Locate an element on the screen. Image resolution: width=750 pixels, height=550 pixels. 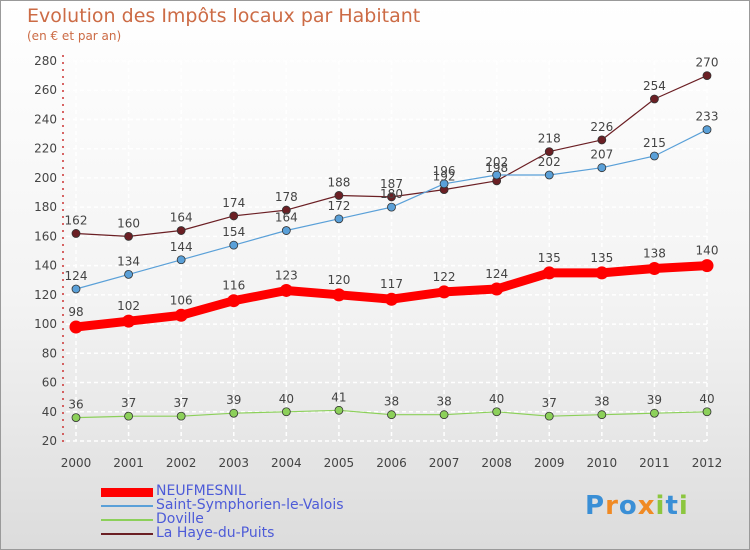
point-1-2008 is located at coordinates (497, 175).